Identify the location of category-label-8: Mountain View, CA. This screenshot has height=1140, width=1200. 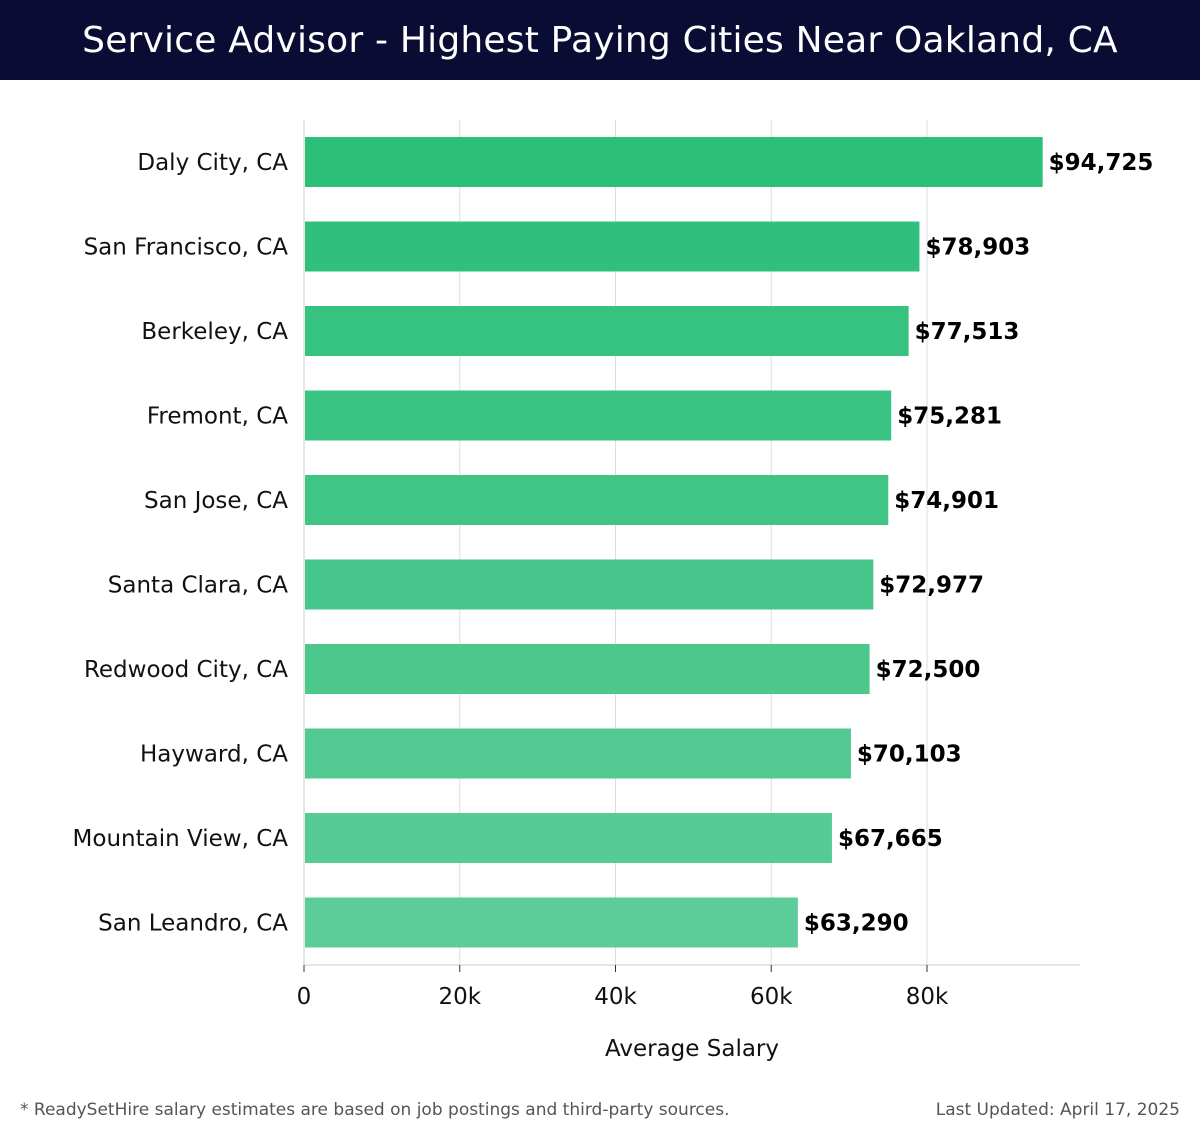
(181, 839).